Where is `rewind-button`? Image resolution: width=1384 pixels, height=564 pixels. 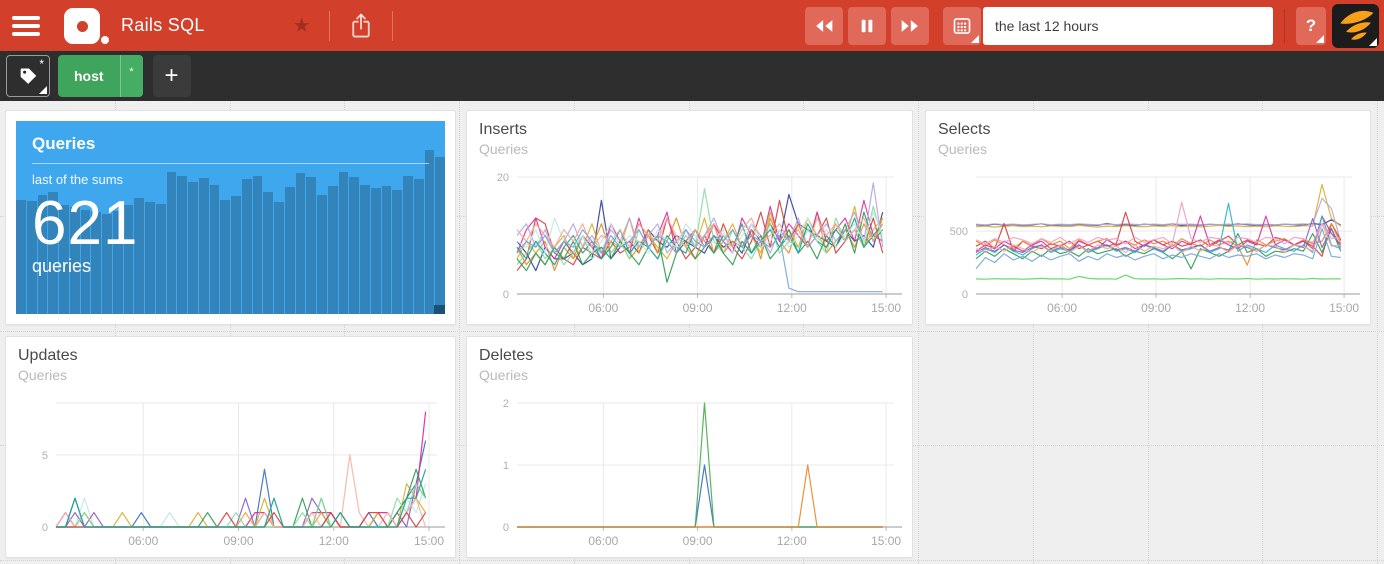
rewind-button is located at coordinates (824, 25).